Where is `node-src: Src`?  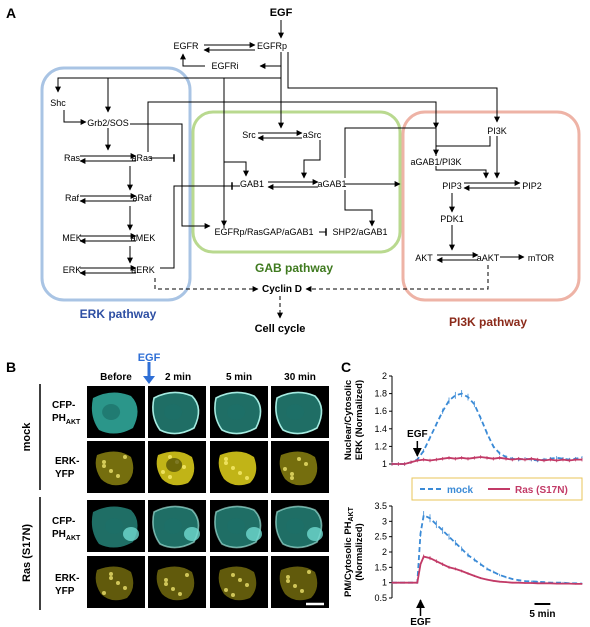
node-src: Src is located at coordinates (249, 135).